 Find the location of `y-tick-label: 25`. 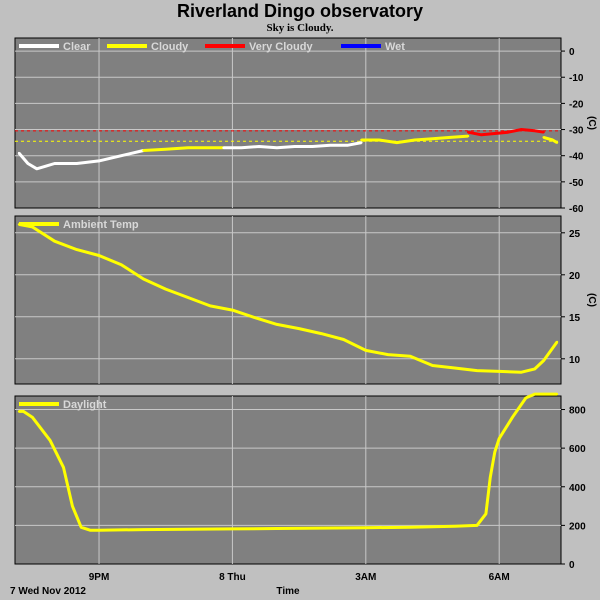

y-tick-label: 25 is located at coordinates (575, 234).